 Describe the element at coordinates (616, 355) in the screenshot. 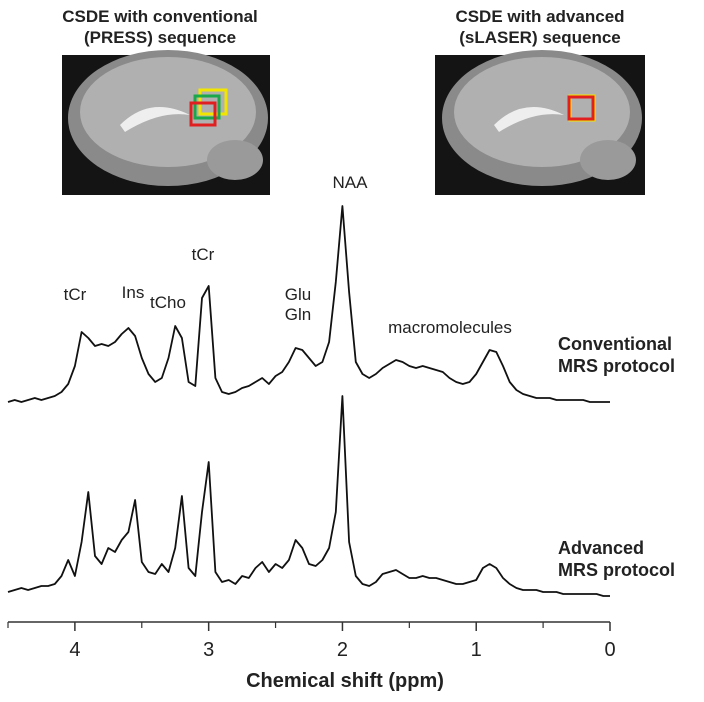

I see `series-label: Conventional MRS protocol` at that location.